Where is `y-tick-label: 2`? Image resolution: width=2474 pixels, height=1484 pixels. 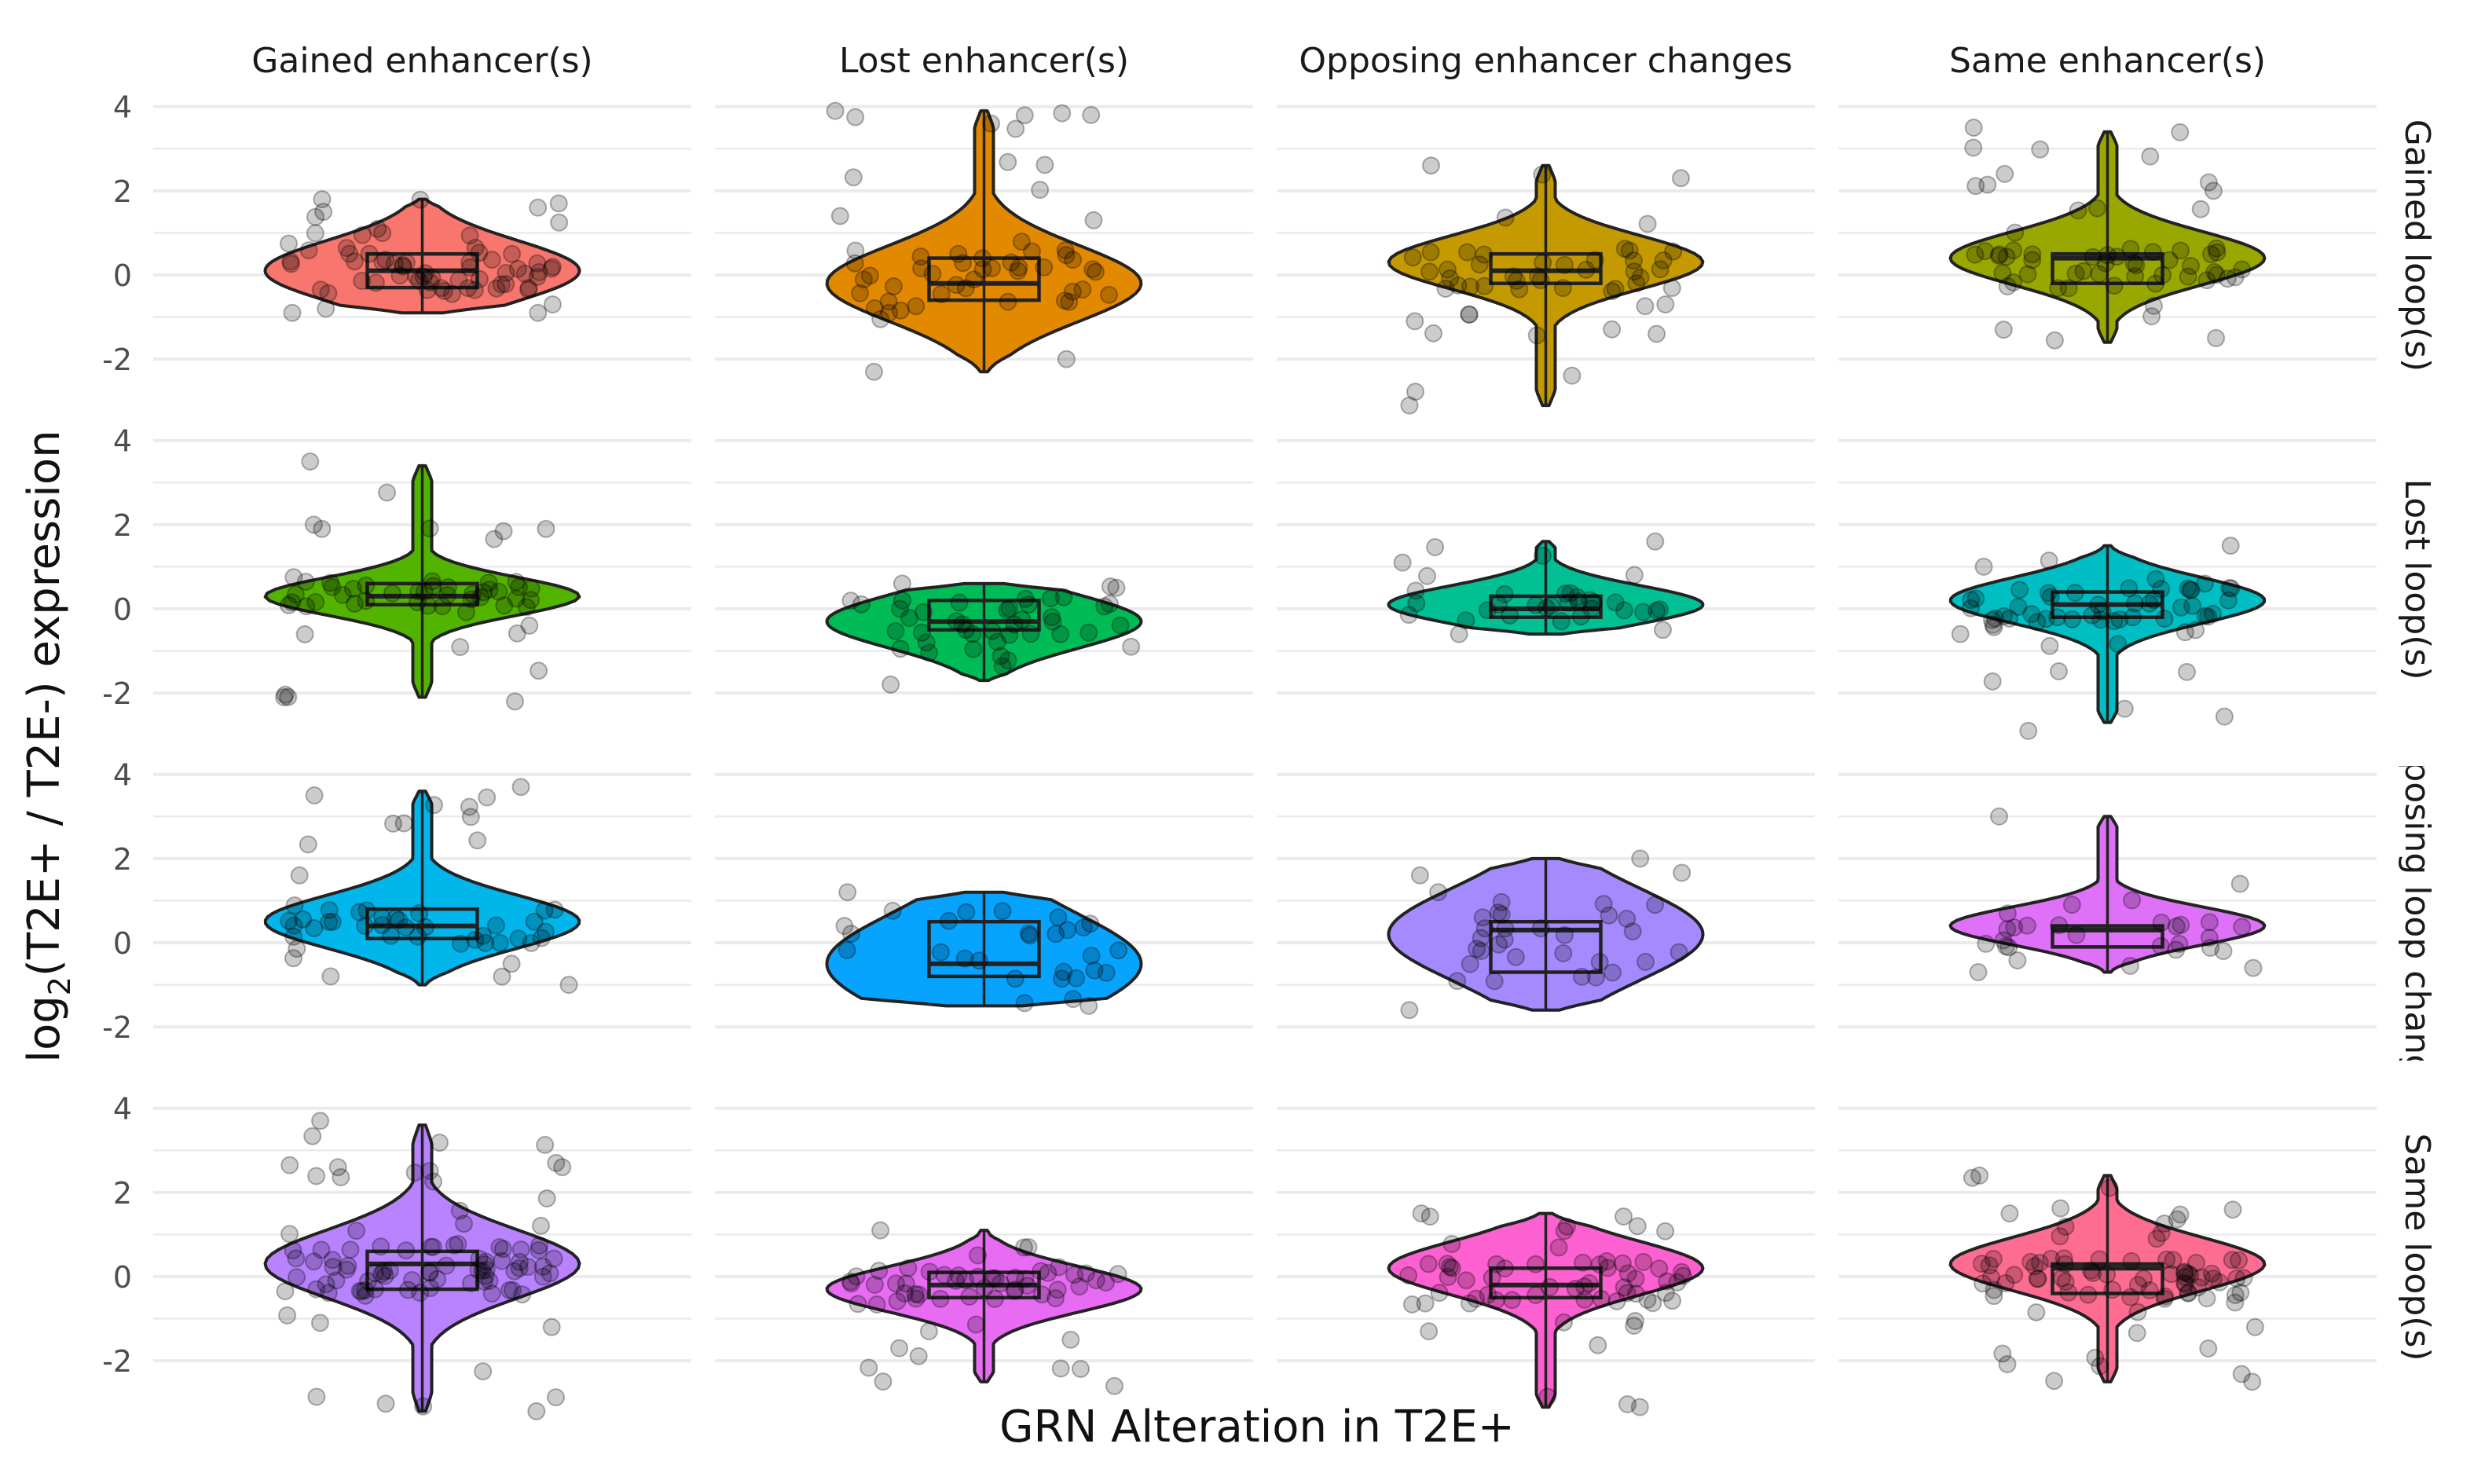 y-tick-label: 2 is located at coordinates (122, 525).